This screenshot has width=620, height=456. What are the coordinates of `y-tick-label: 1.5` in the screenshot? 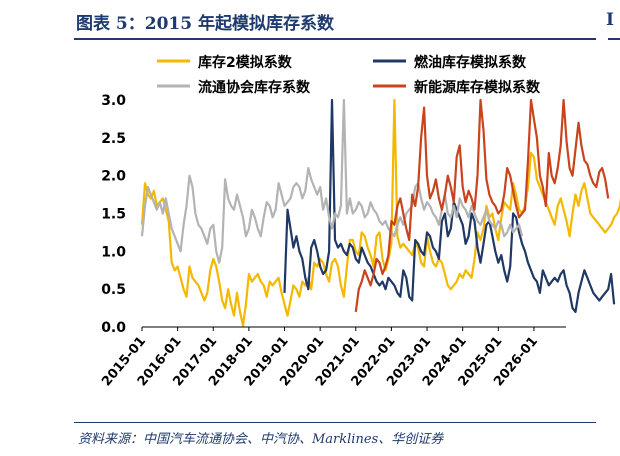 It's located at (113, 215).